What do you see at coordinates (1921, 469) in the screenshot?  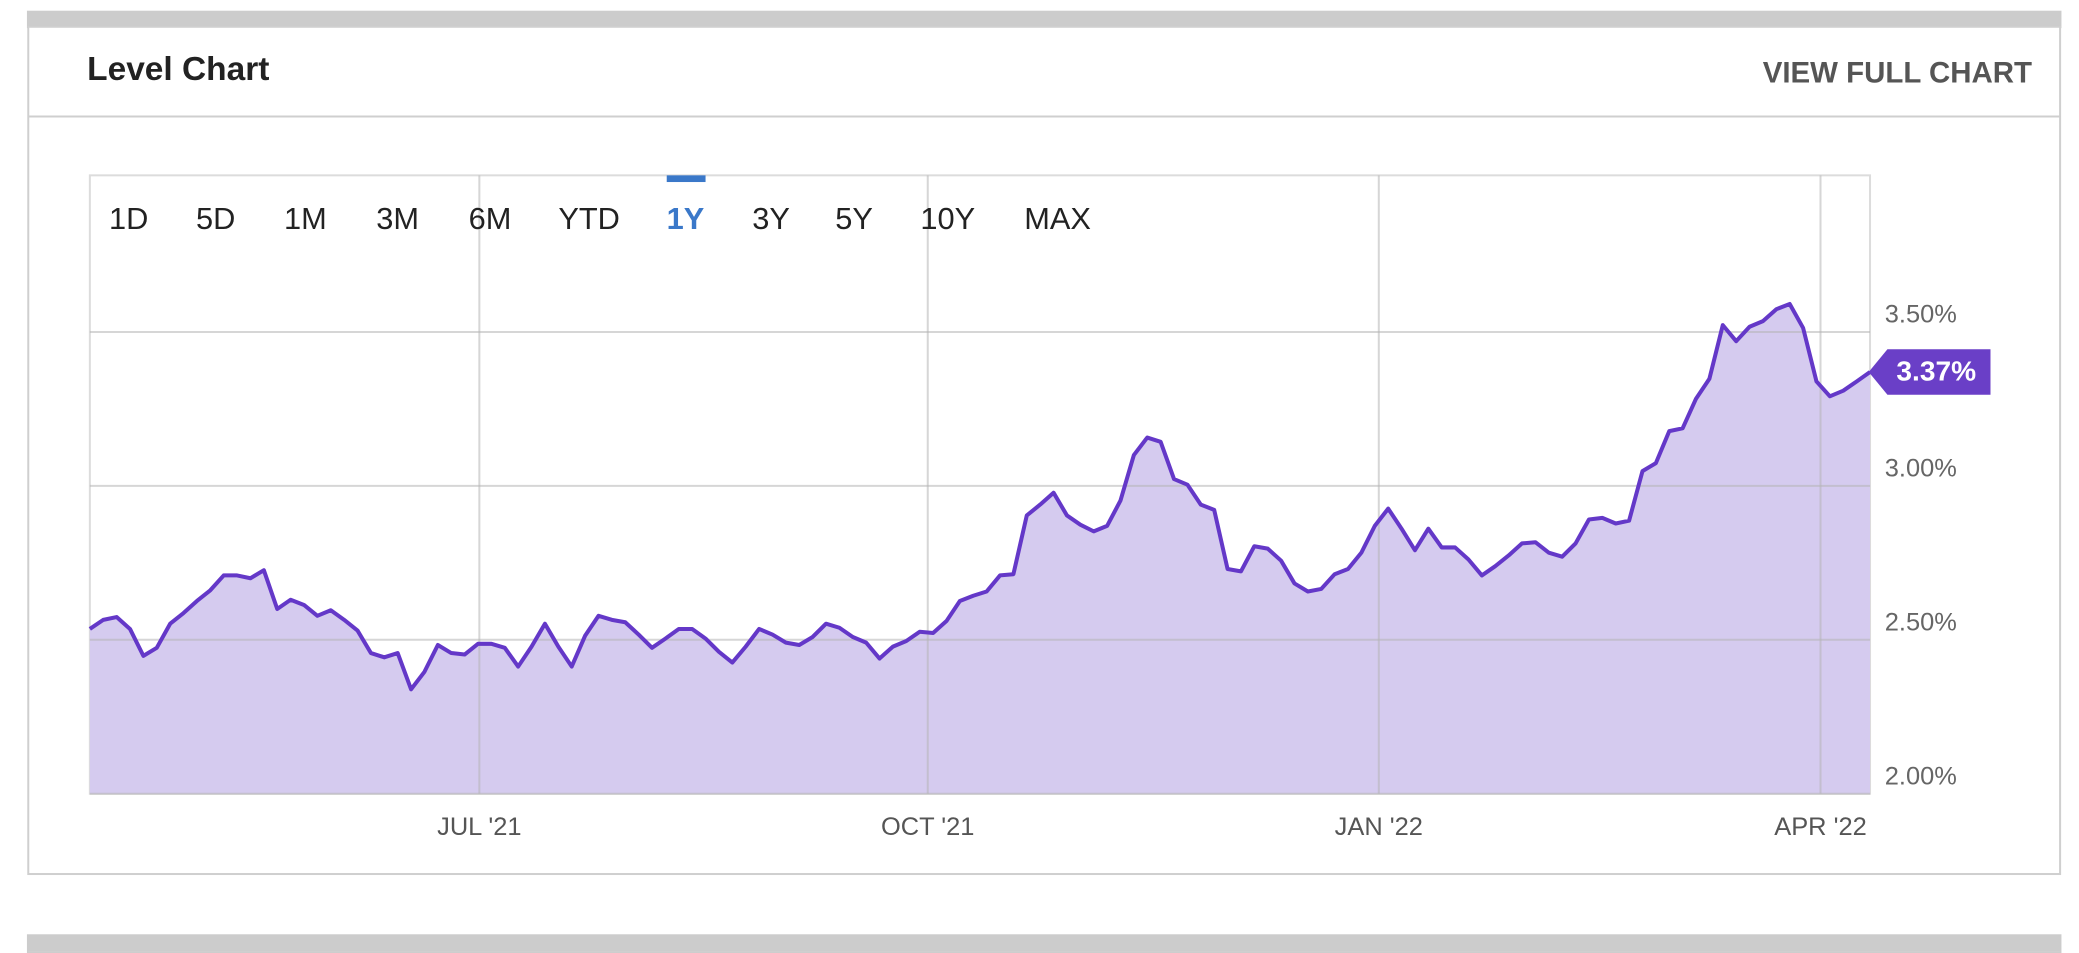 I see `y-tick-label: 3.00%` at bounding box center [1921, 469].